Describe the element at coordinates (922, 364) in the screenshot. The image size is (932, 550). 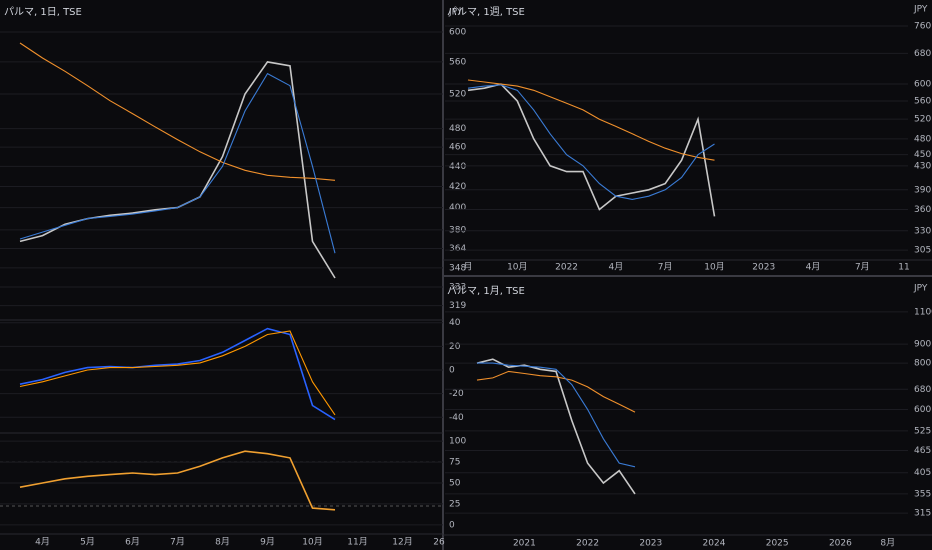
I see `y-tick-label: 800` at that location.